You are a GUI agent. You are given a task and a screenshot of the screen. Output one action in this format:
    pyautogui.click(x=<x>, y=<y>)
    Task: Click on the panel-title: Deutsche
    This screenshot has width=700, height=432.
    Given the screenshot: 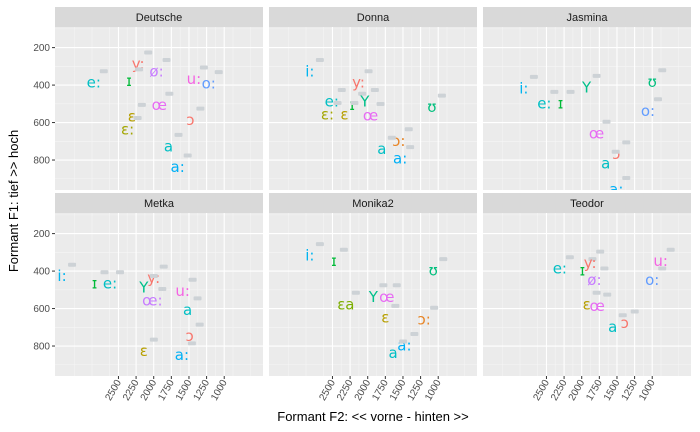 What is the action you would take?
    pyautogui.click(x=159, y=18)
    